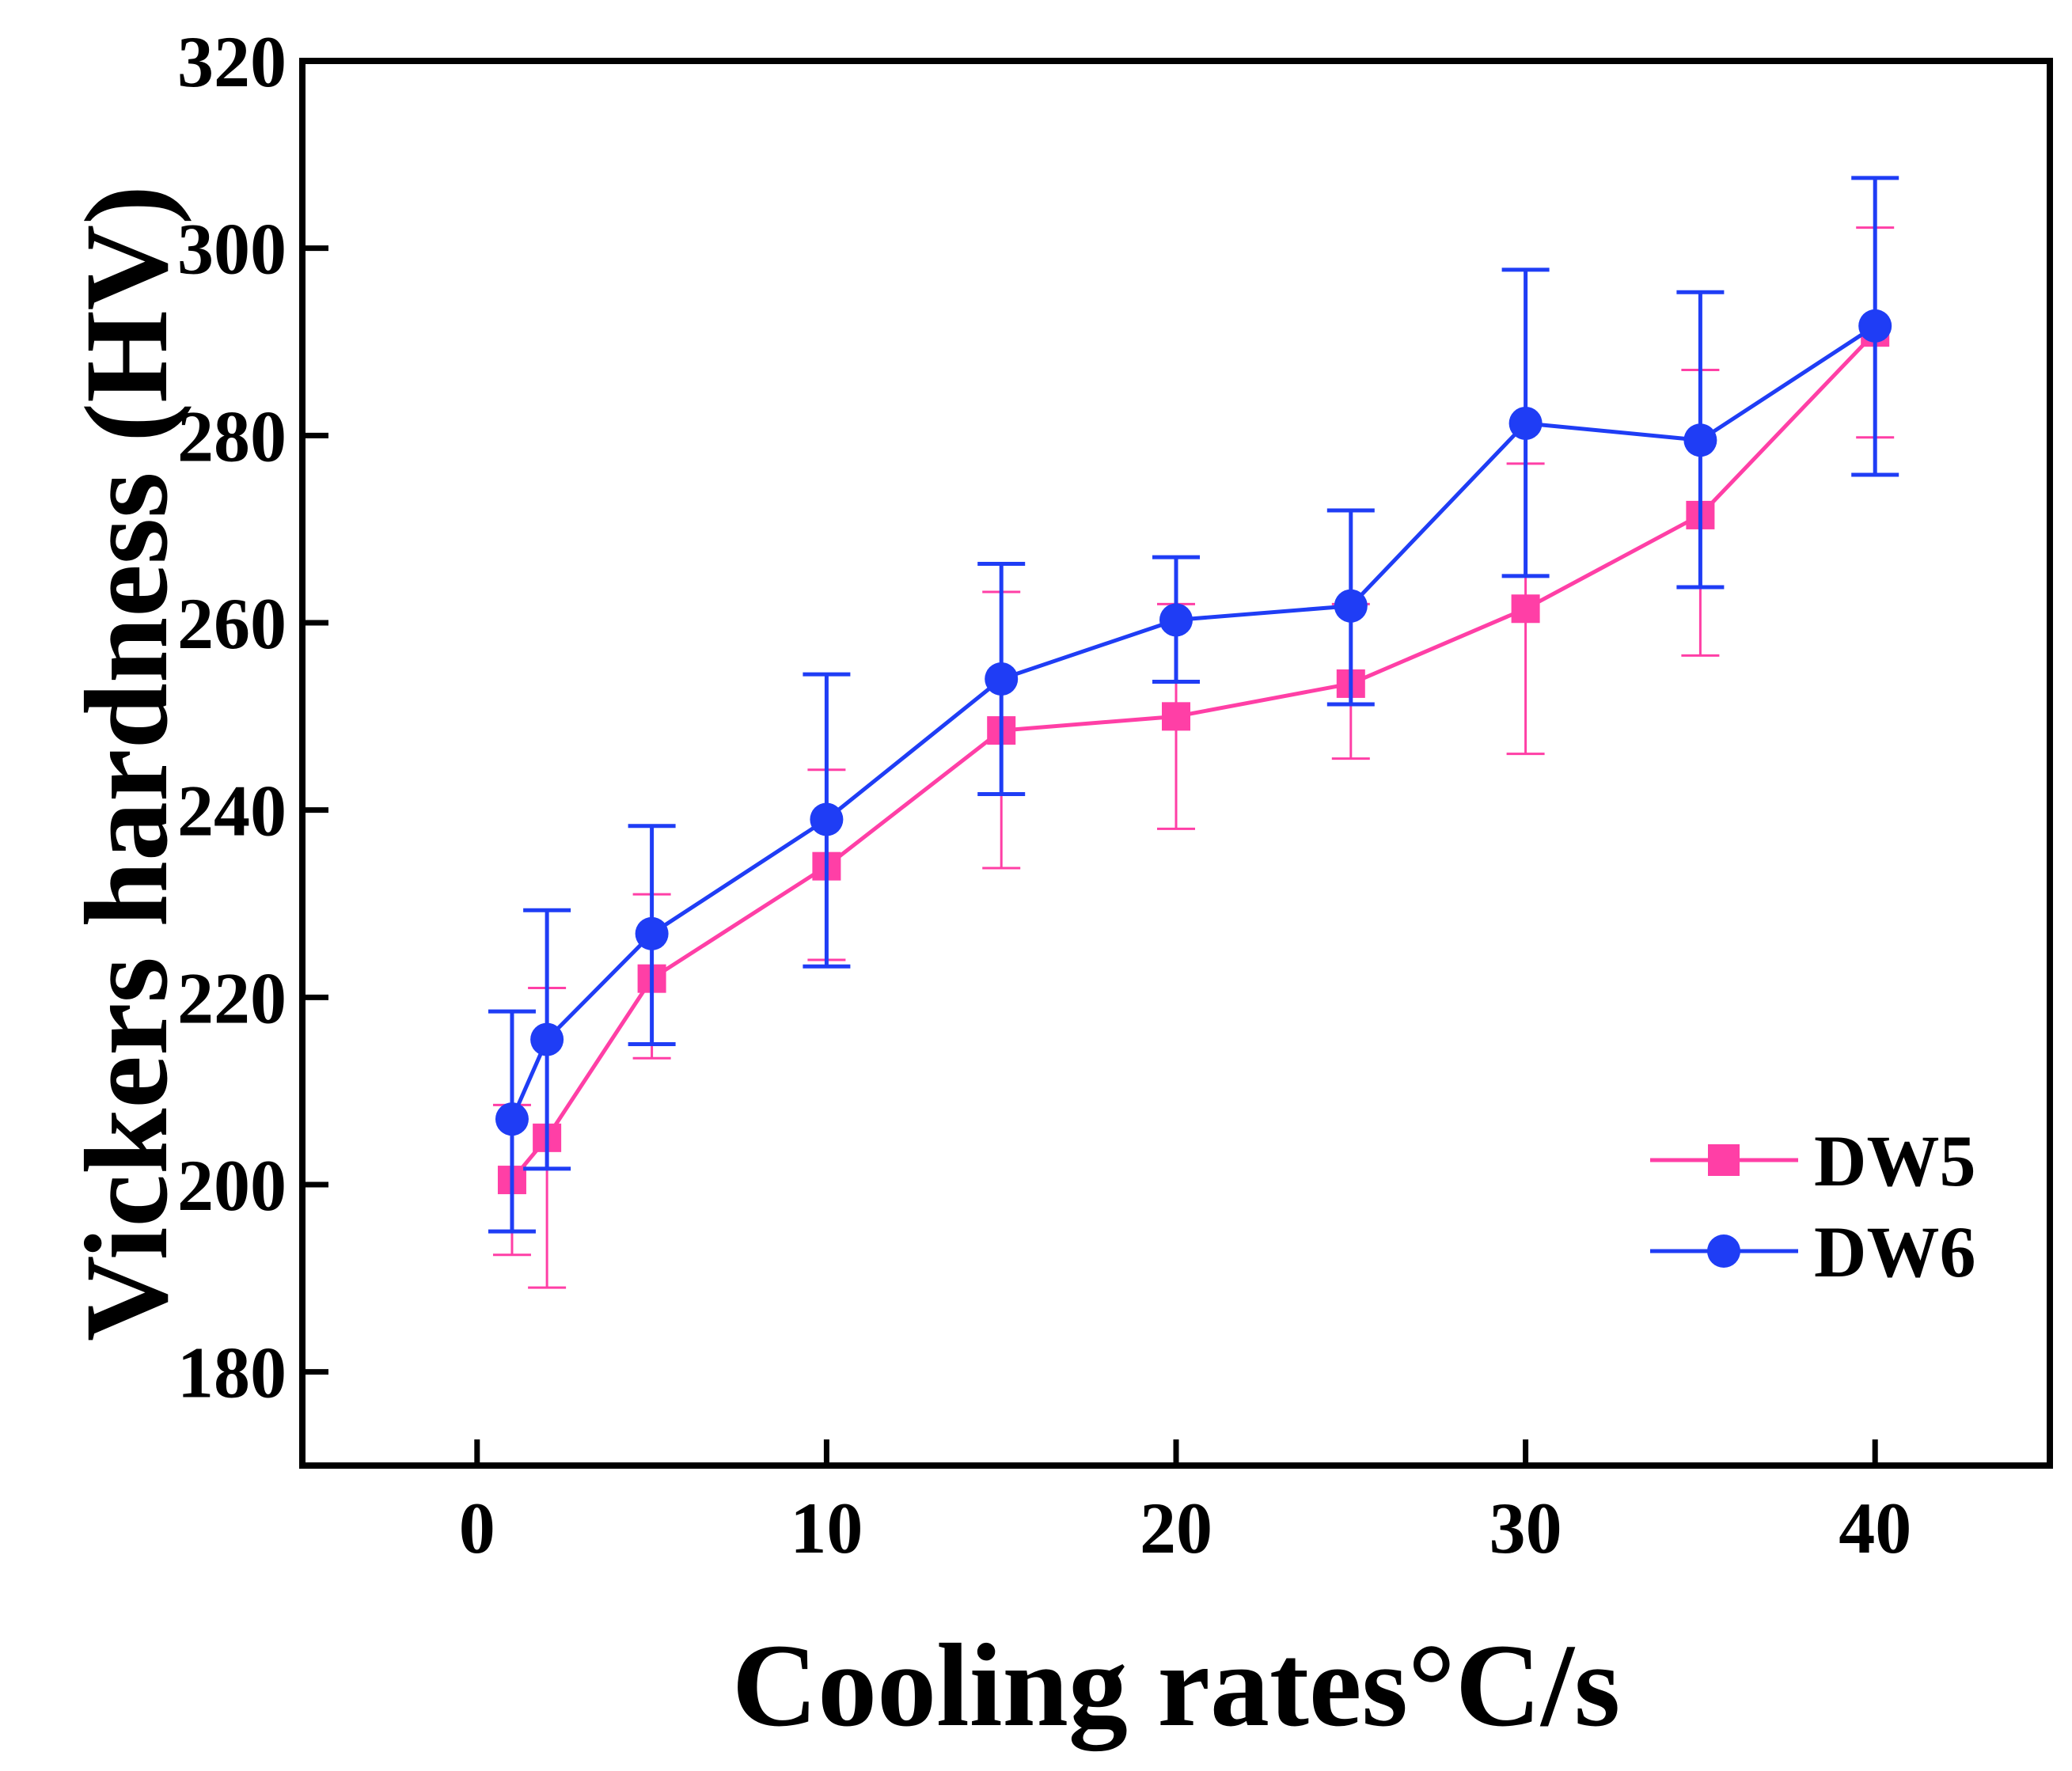  I want to click on legend-label: DW6, so click(1895, 1252).